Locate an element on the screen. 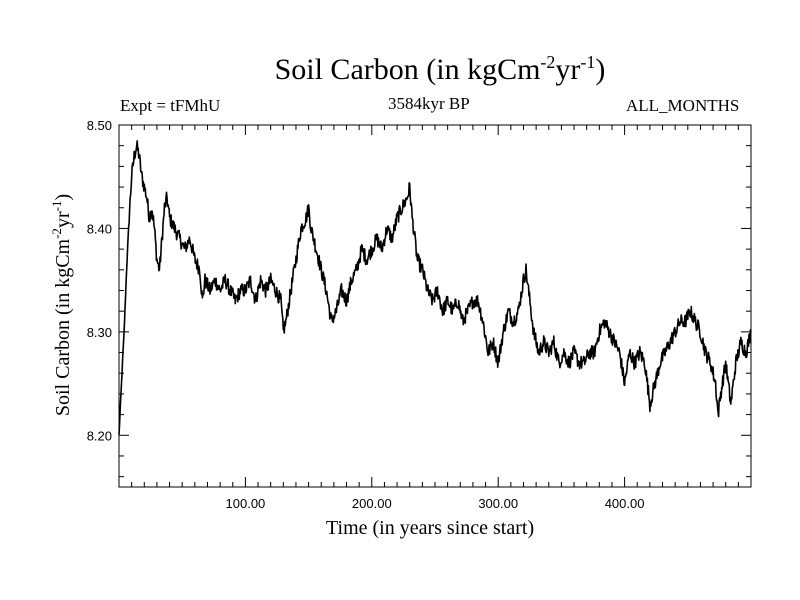 The image size is (800, 600). x-axis-label: Time (in years since start) is located at coordinates (430, 528).